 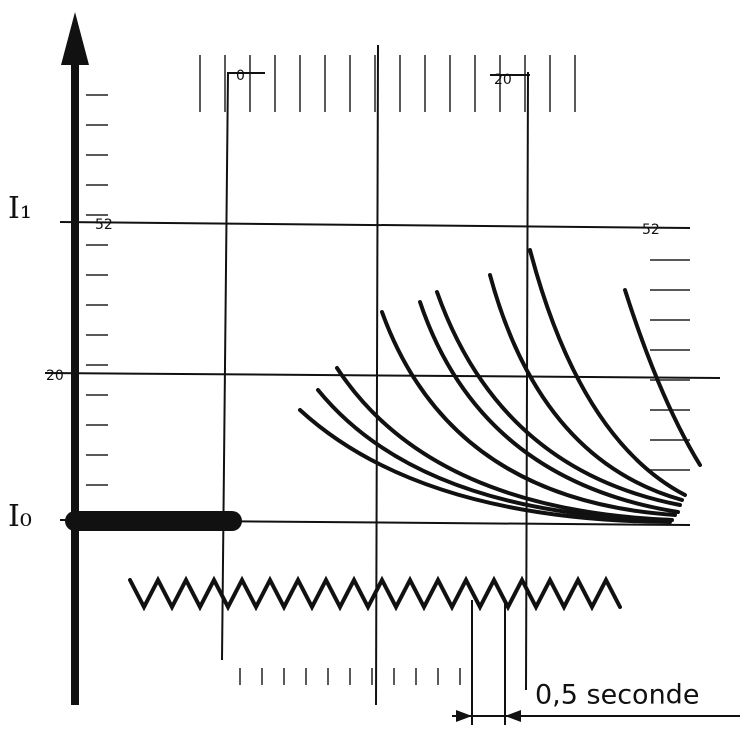 What do you see at coordinates (240, 76) in the screenshot?
I see `graticule-label: 0` at bounding box center [240, 76].